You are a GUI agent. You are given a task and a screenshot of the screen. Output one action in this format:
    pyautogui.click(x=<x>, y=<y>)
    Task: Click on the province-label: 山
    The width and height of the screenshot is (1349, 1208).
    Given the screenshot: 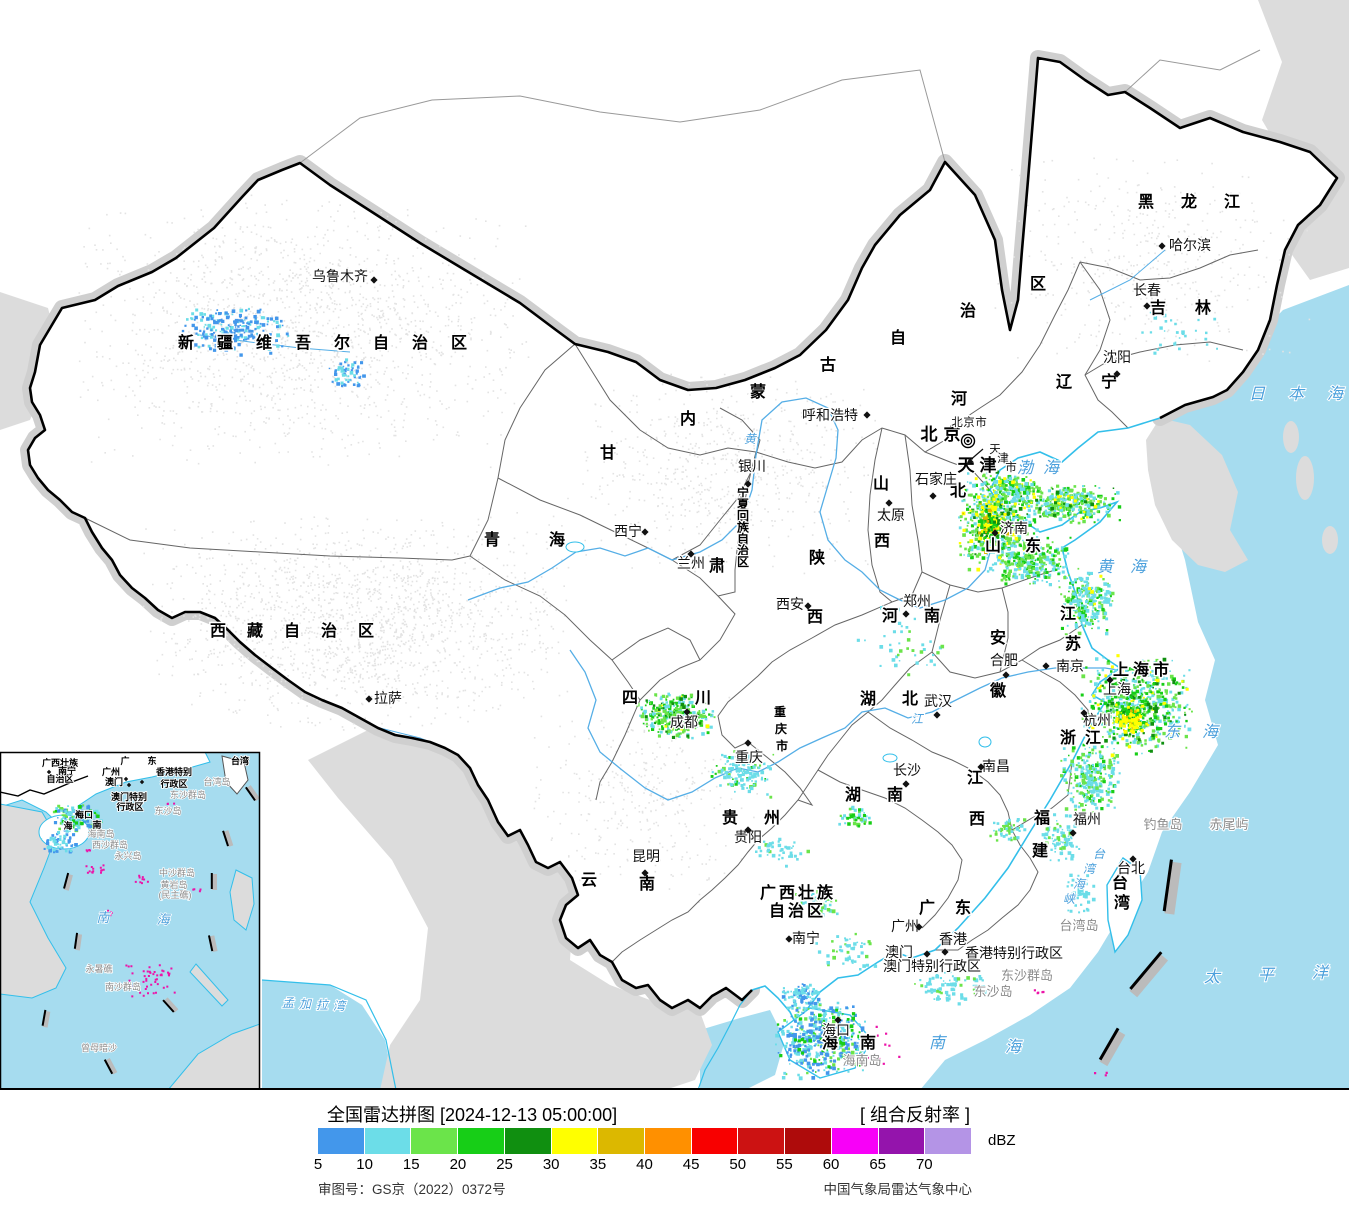 What is the action you would take?
    pyautogui.click(x=881, y=484)
    